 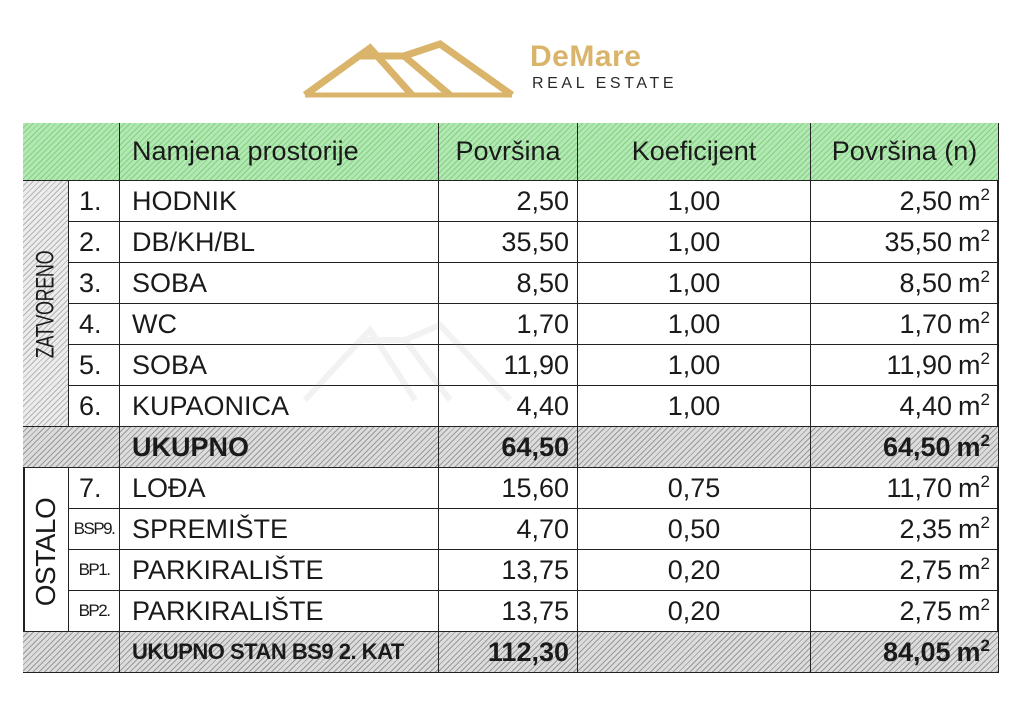 I want to click on row-area: 8,50, so click(x=508, y=283).